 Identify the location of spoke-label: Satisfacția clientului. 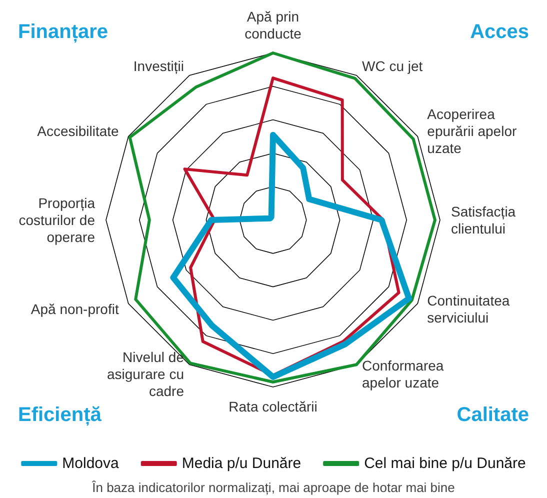
(483, 220).